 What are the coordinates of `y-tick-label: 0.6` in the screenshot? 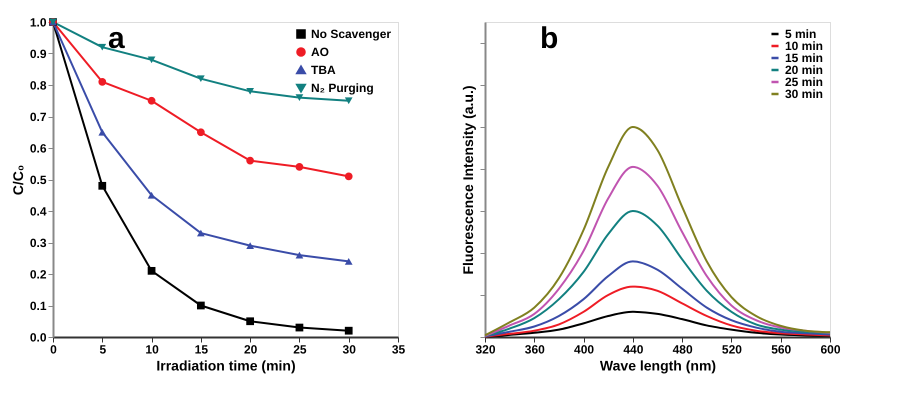 It's located at (38, 149).